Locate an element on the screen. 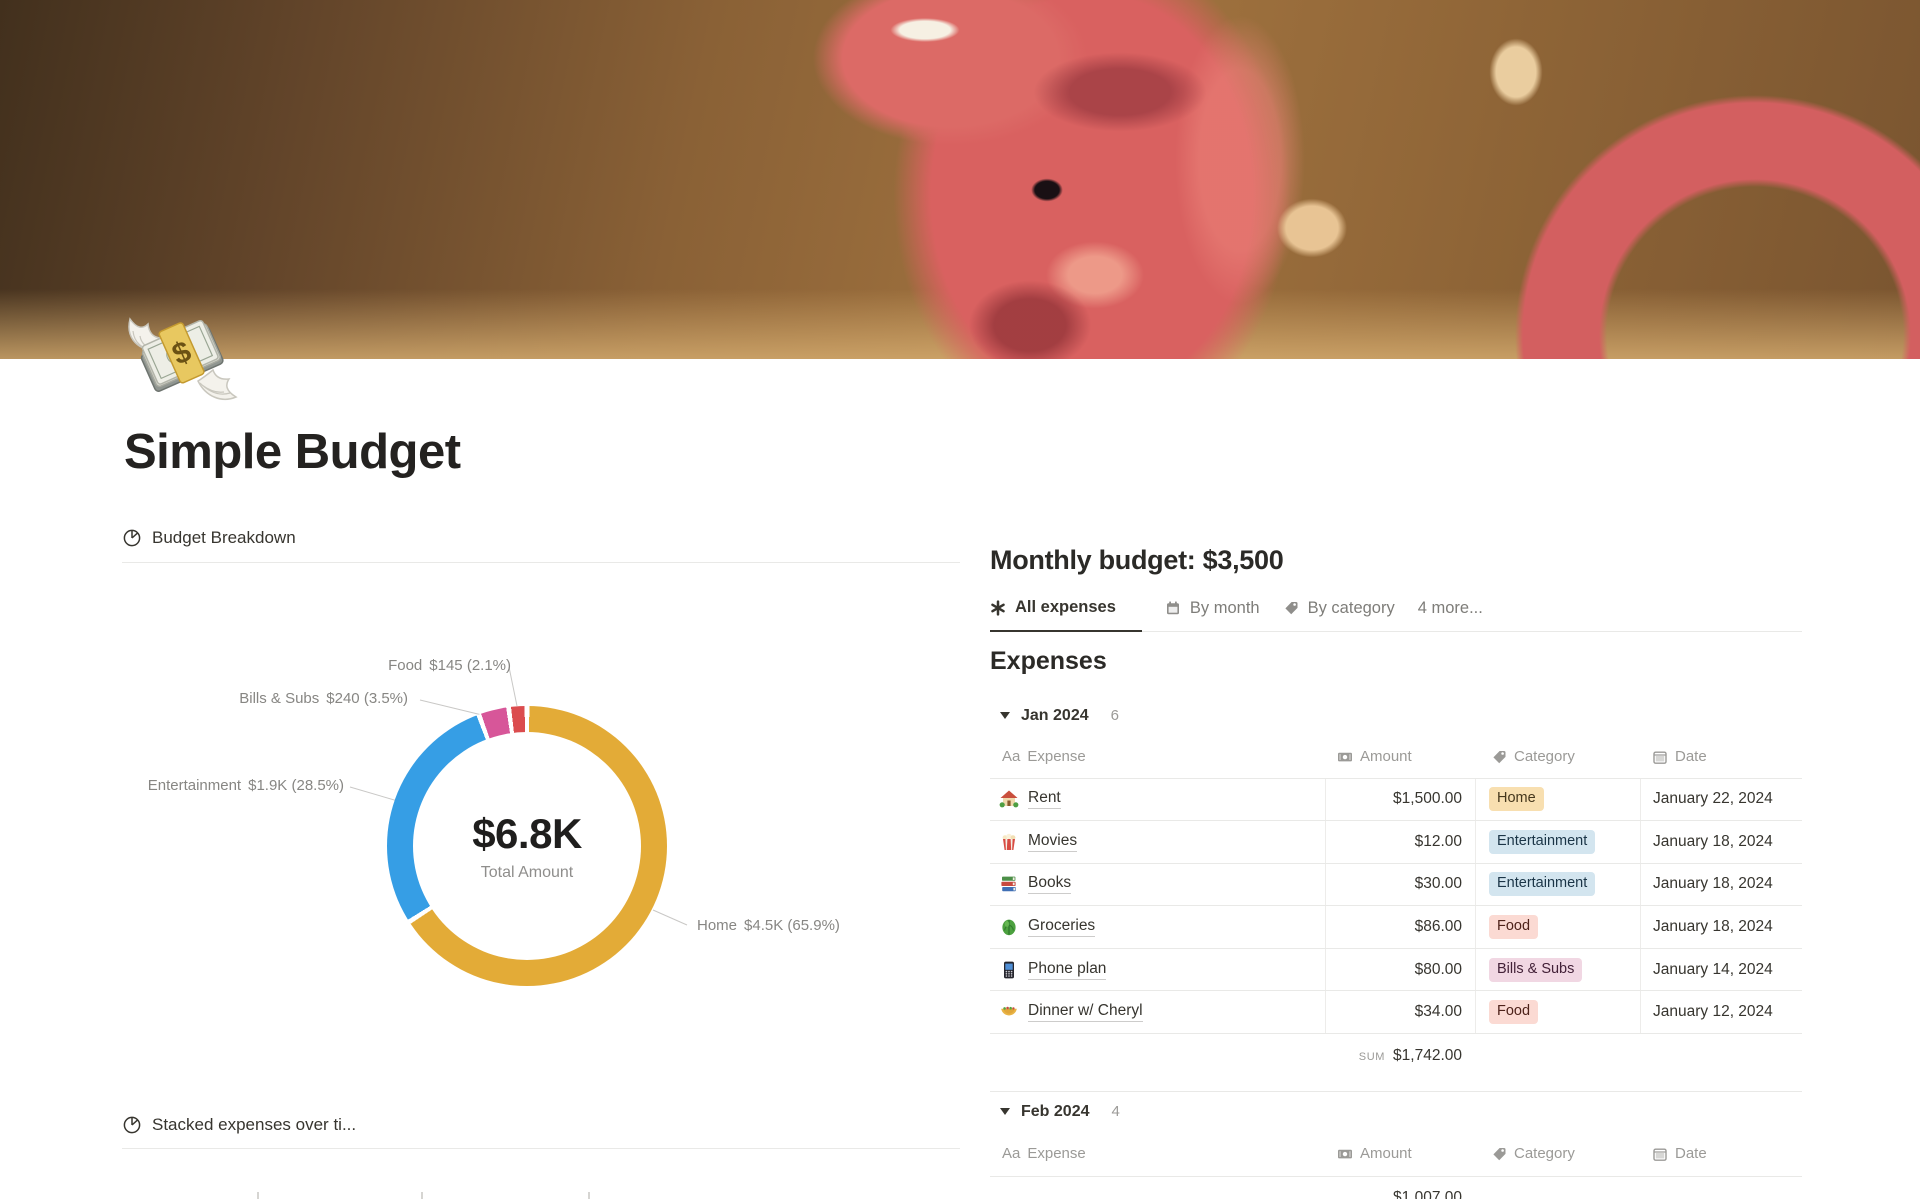 This screenshot has width=1920, height=1199. expense-row-partial: $1,007.00 is located at coordinates (1396, 1188).